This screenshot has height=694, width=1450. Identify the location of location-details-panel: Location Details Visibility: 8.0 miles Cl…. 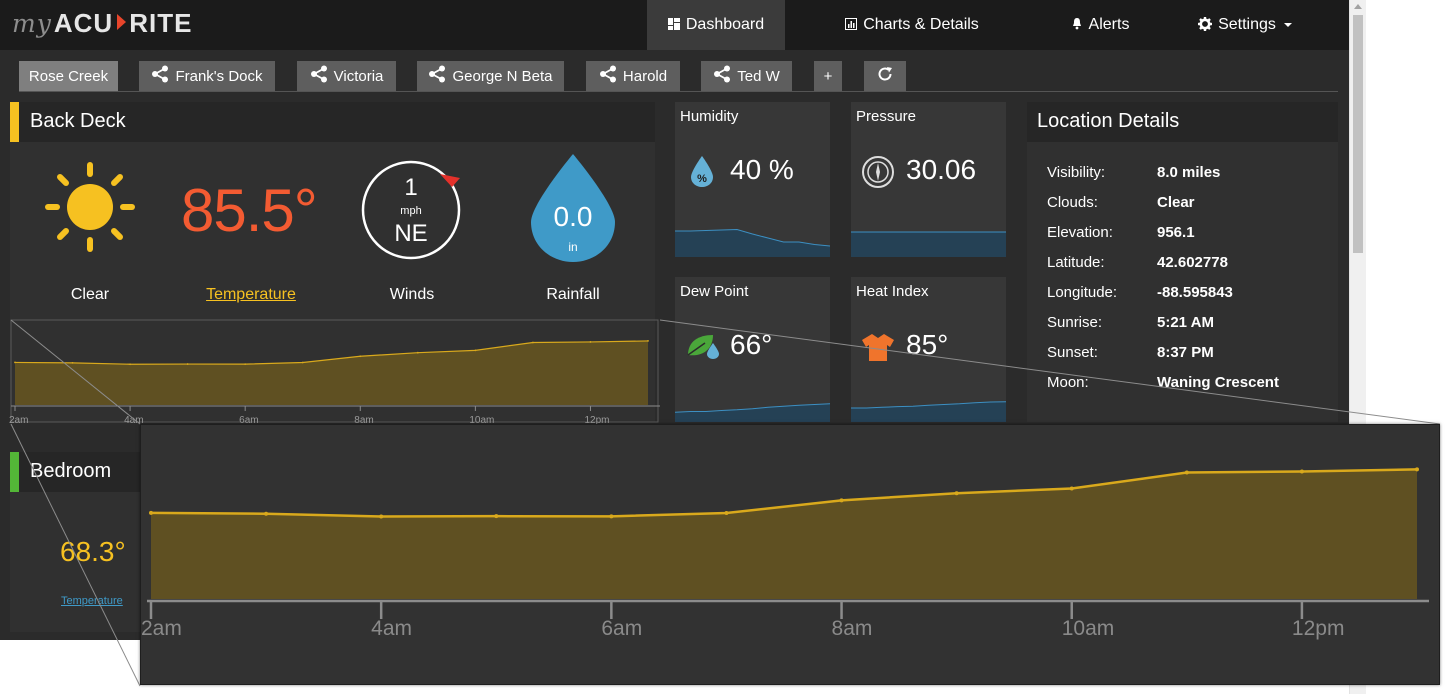
(1182, 262).